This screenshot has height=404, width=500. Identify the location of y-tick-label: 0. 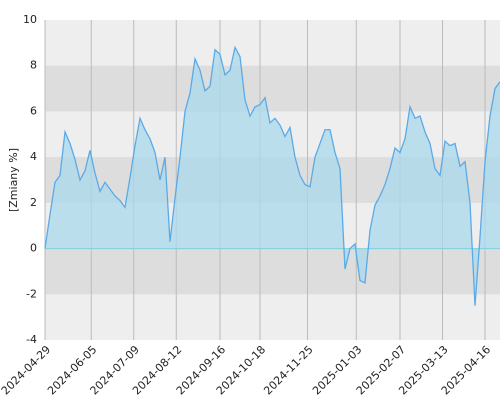
(33, 248).